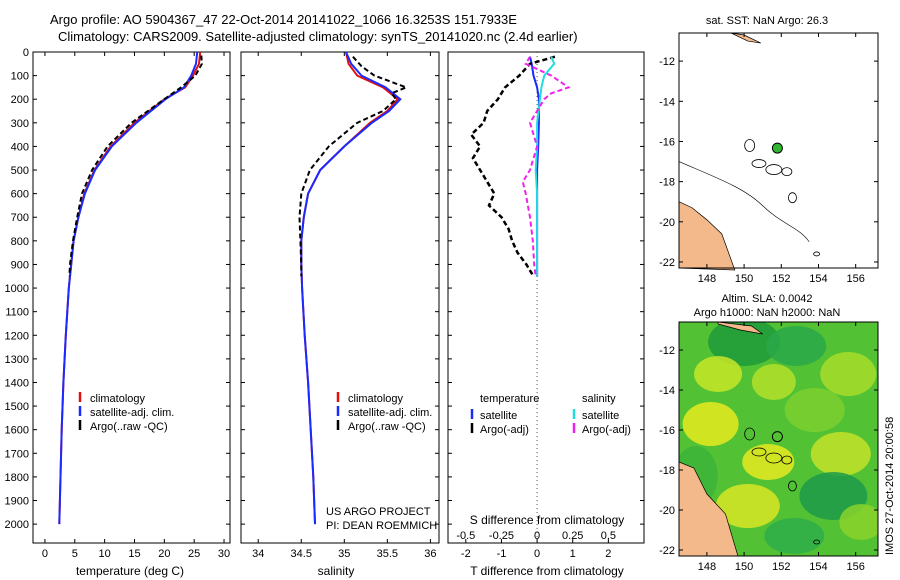 The height and width of the screenshot is (580, 900). I want to click on sla-field, so click(778, 439).